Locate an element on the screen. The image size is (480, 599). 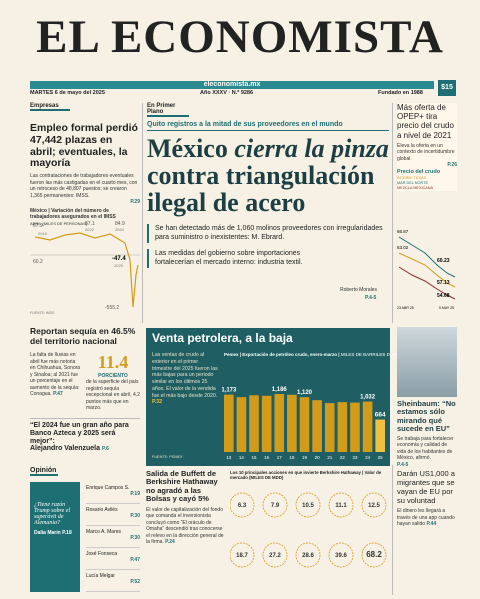
year-label: 2022 is located at coordinates (90, 229).